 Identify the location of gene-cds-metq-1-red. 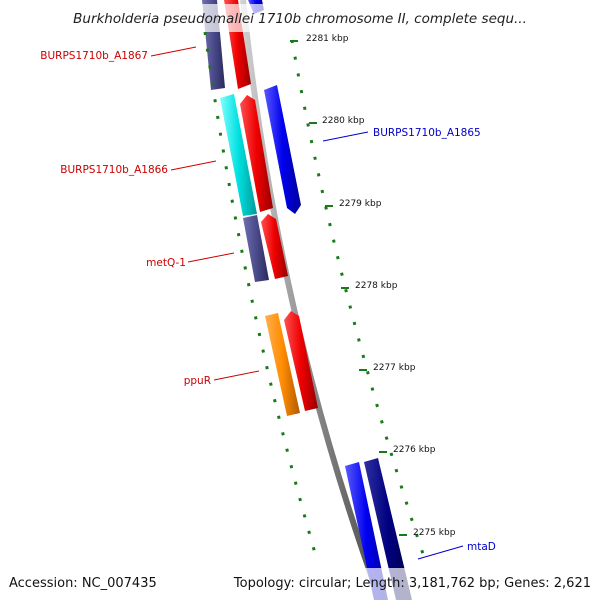
(274, 246).